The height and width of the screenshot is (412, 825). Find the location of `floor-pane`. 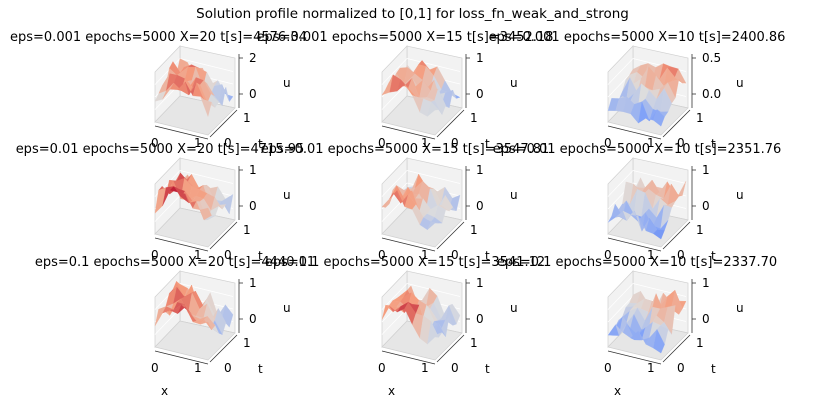

floor-pane is located at coordinates (195, 227).